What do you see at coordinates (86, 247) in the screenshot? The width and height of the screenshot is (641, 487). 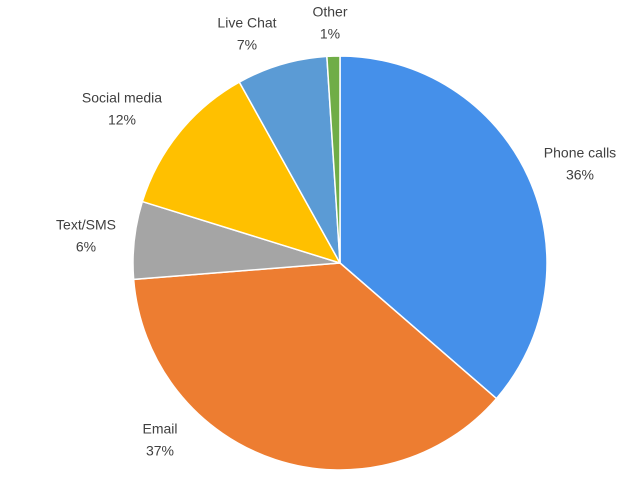 I see `slice-value-label: 6%` at bounding box center [86, 247].